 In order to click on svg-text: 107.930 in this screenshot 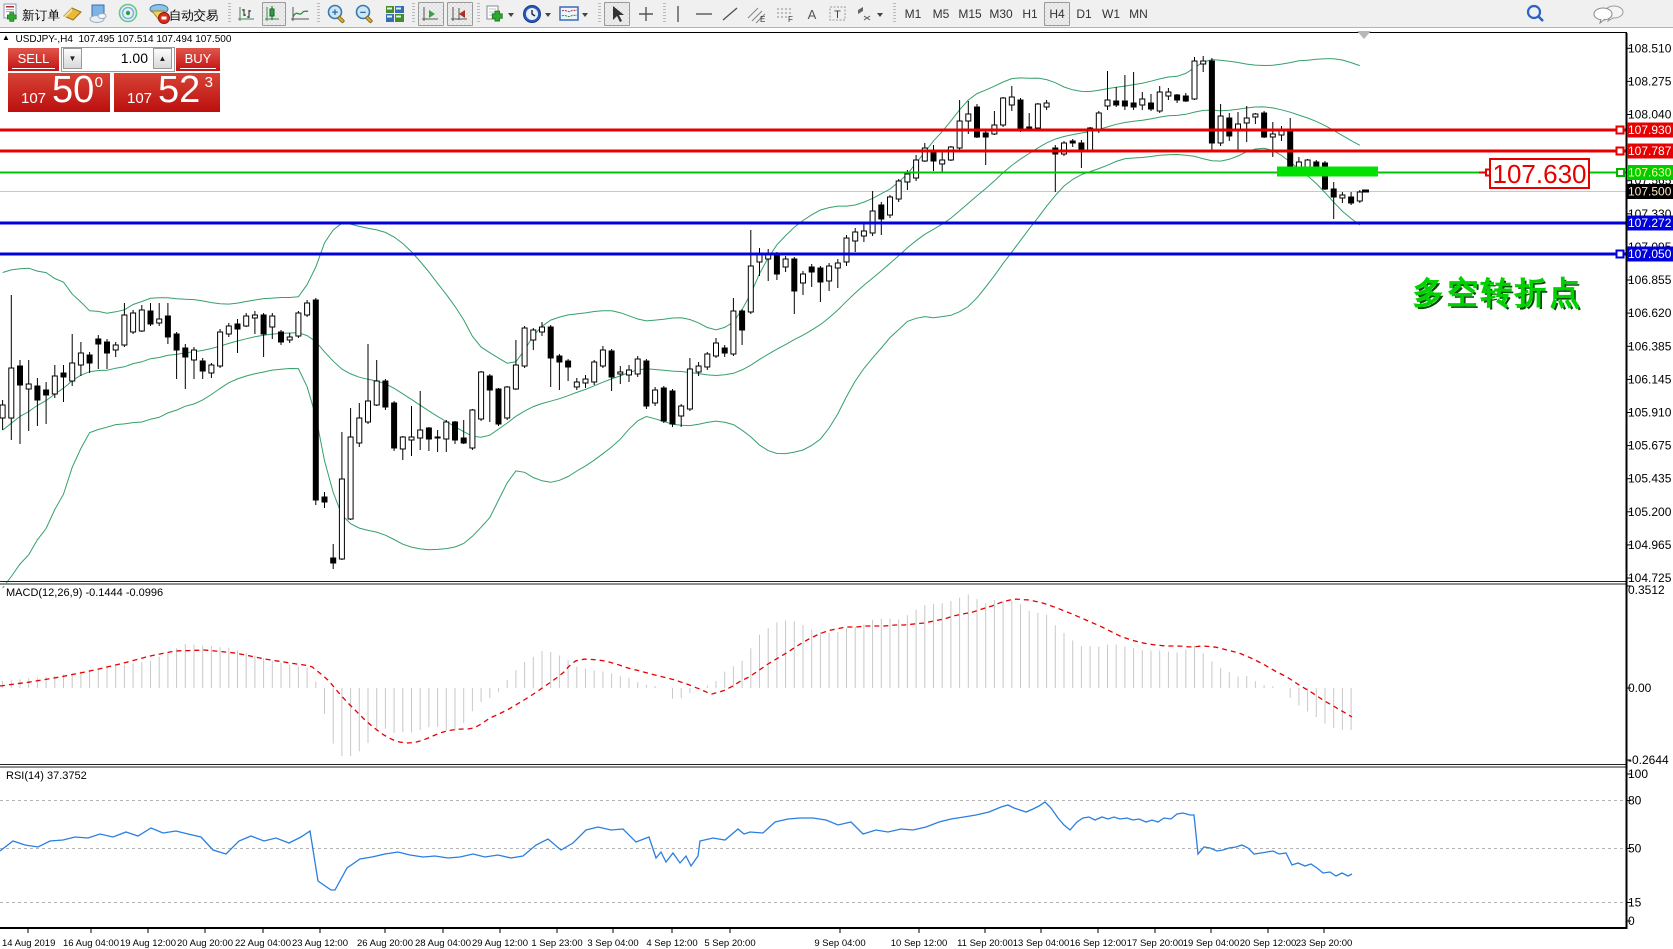, I will do `click(1650, 130)`.